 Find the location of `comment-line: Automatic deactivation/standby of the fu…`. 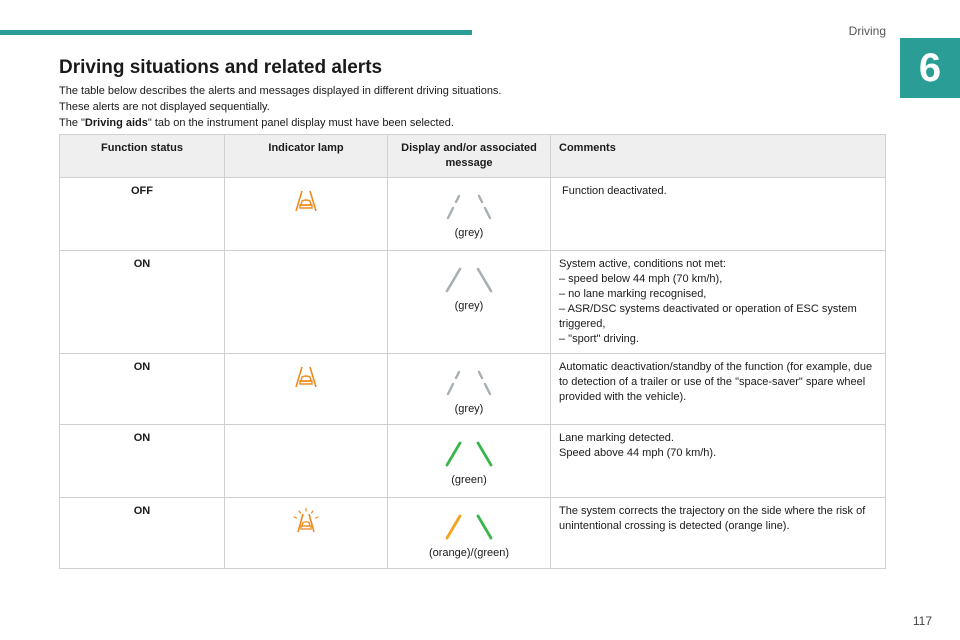

comment-line: Automatic deactivation/standby of the fu… is located at coordinates (716, 382).